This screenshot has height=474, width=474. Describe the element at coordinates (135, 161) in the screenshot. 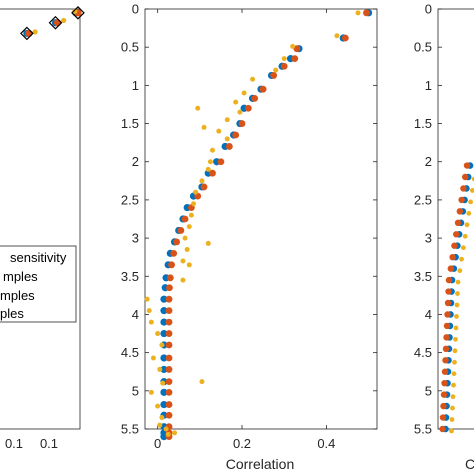

I see `center-ytick-label: 2` at that location.